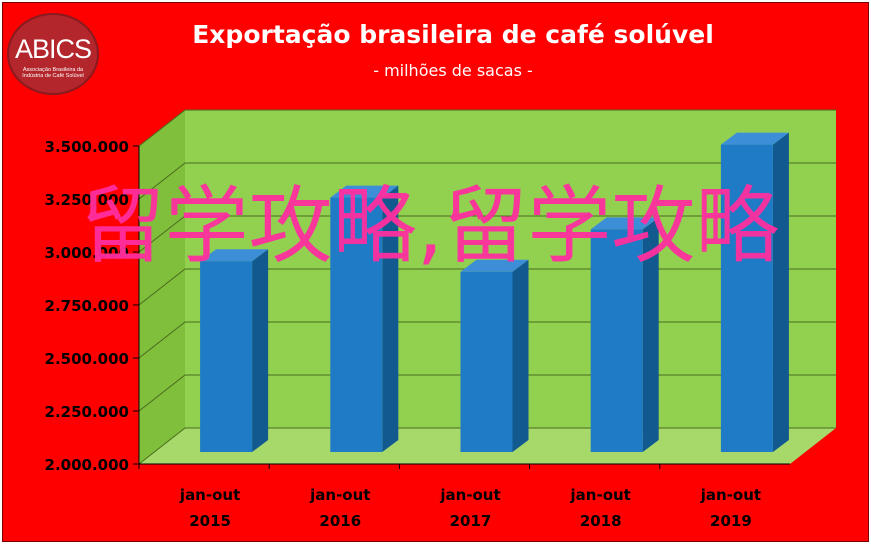 This screenshot has height=544, width=871. Describe the element at coordinates (601, 521) in the screenshot. I see `x-tick-label-year: 2018` at that location.